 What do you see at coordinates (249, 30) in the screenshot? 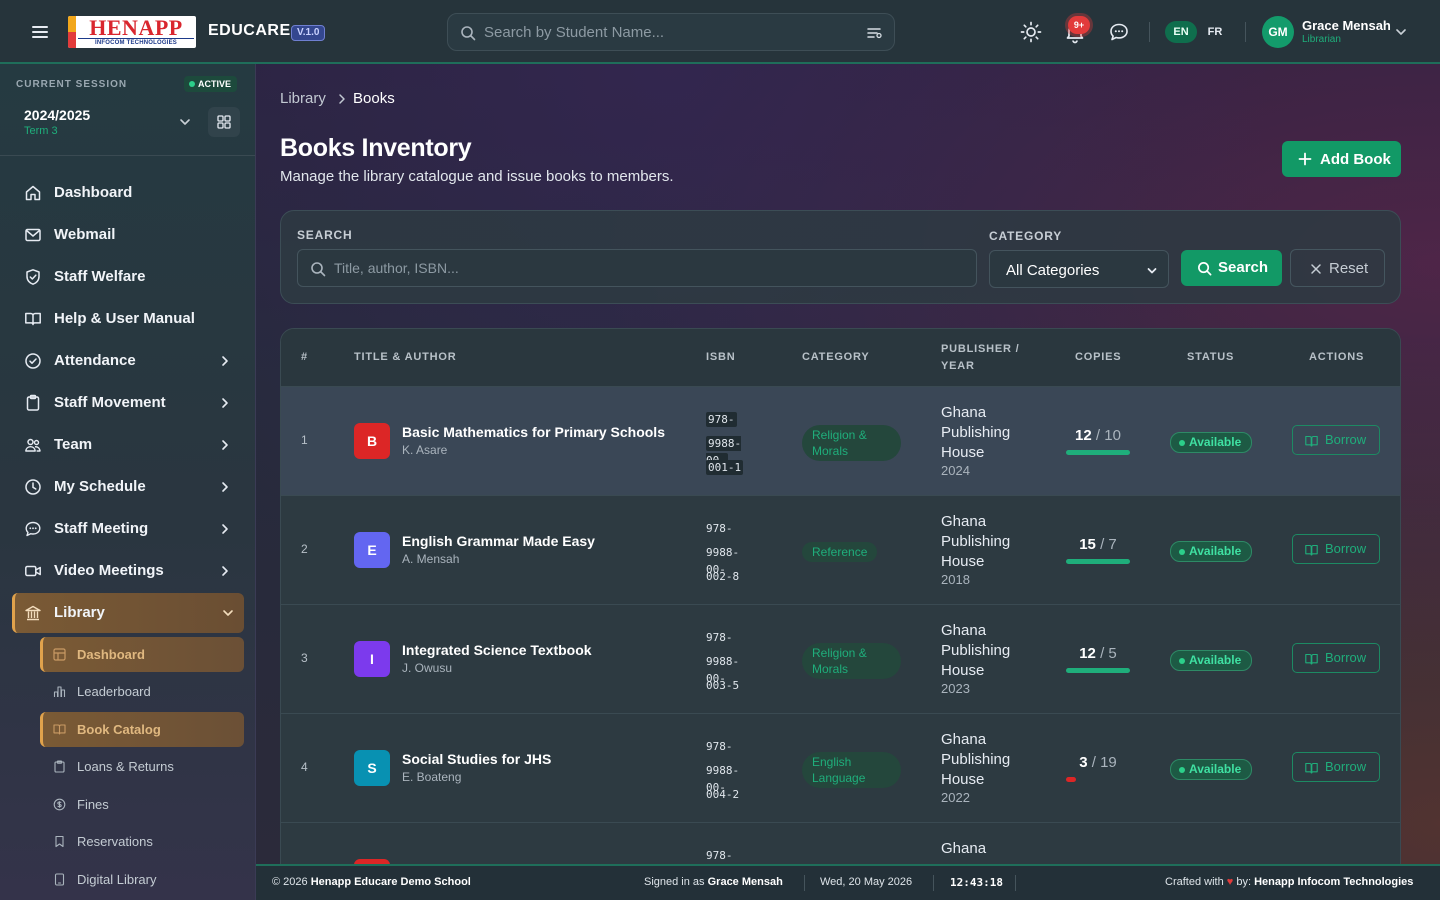
I see `app-name: EDUCARE` at bounding box center [249, 30].